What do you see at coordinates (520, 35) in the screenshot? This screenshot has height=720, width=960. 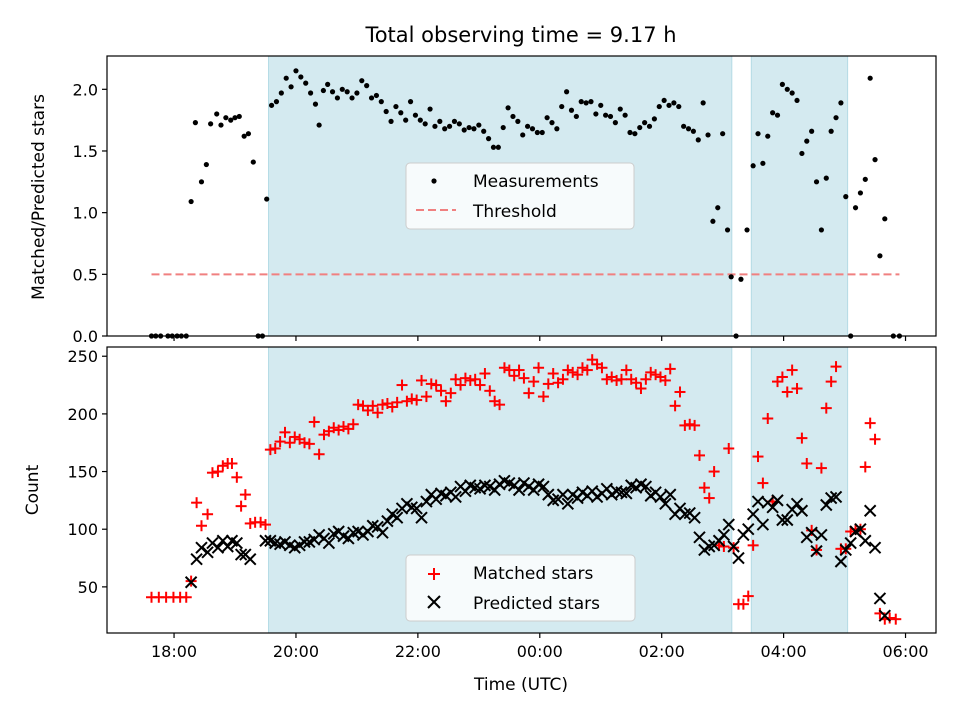 I see `chart-title: Total observing time = 9.17 h` at bounding box center [520, 35].